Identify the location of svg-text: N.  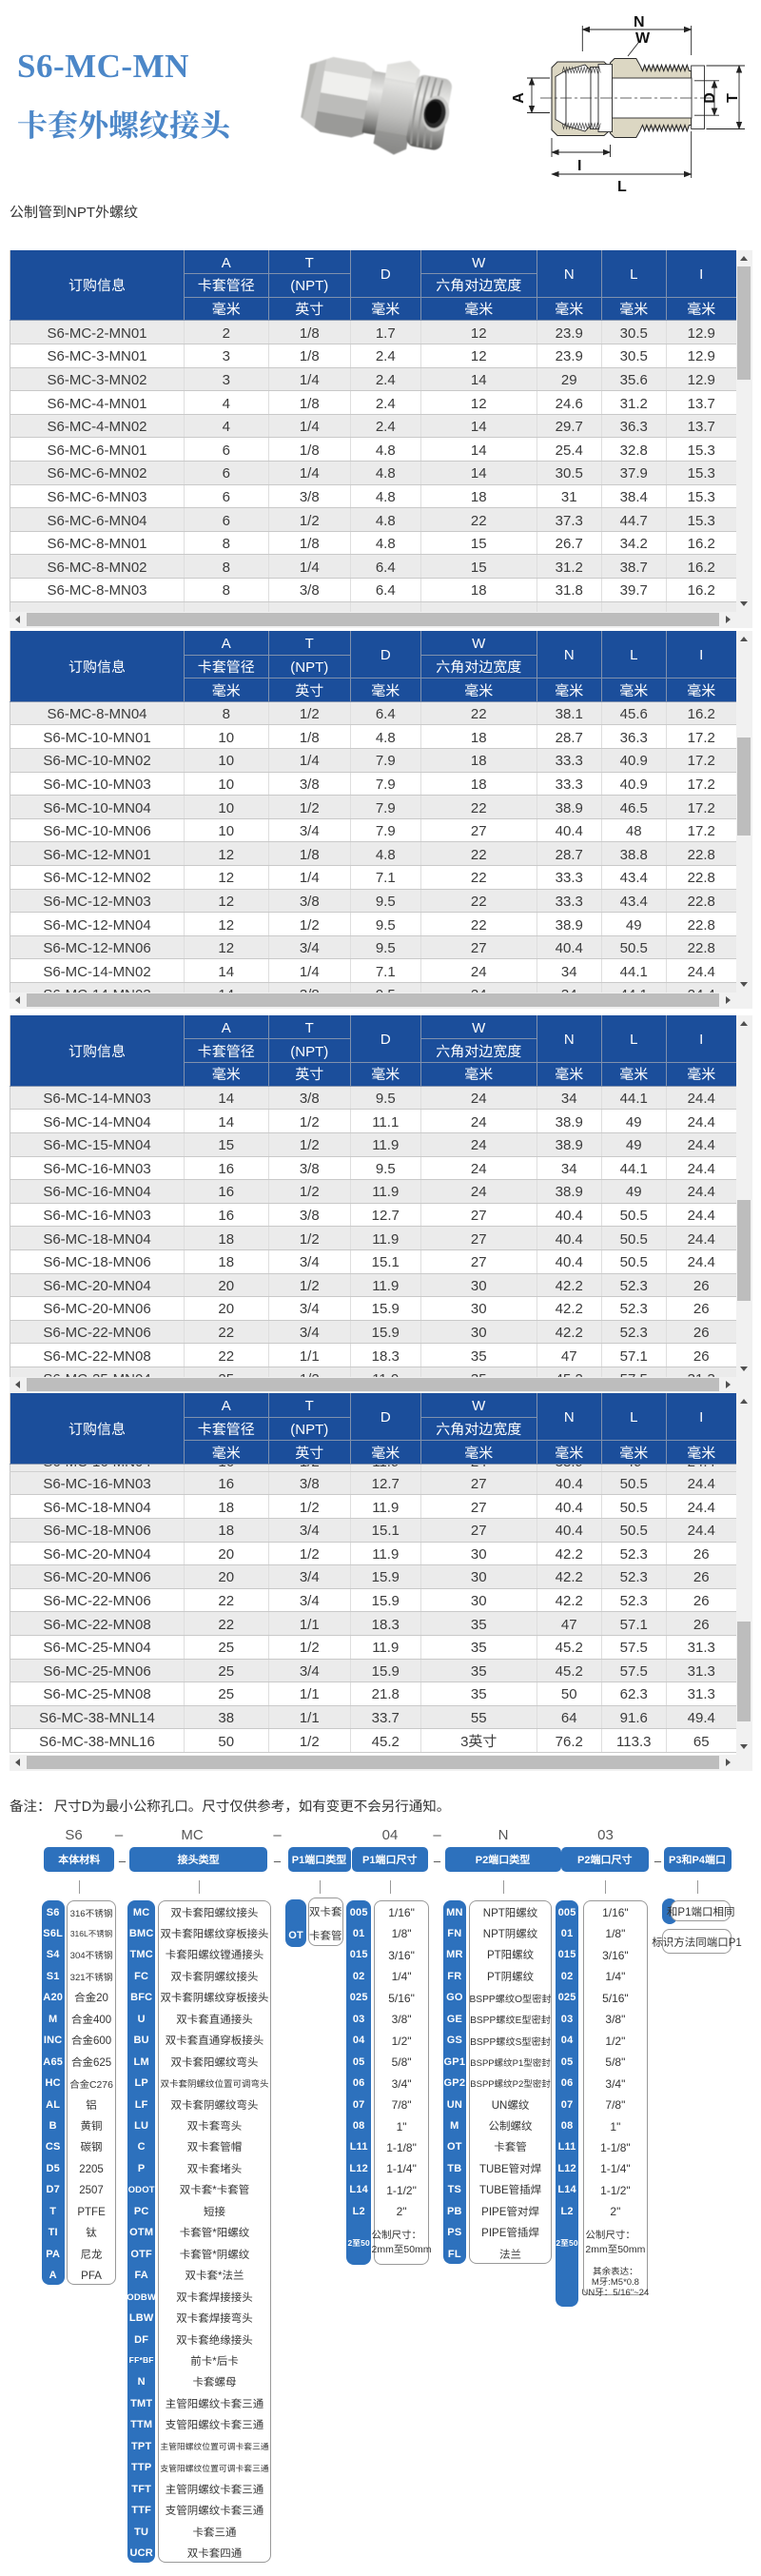
(640, 22).